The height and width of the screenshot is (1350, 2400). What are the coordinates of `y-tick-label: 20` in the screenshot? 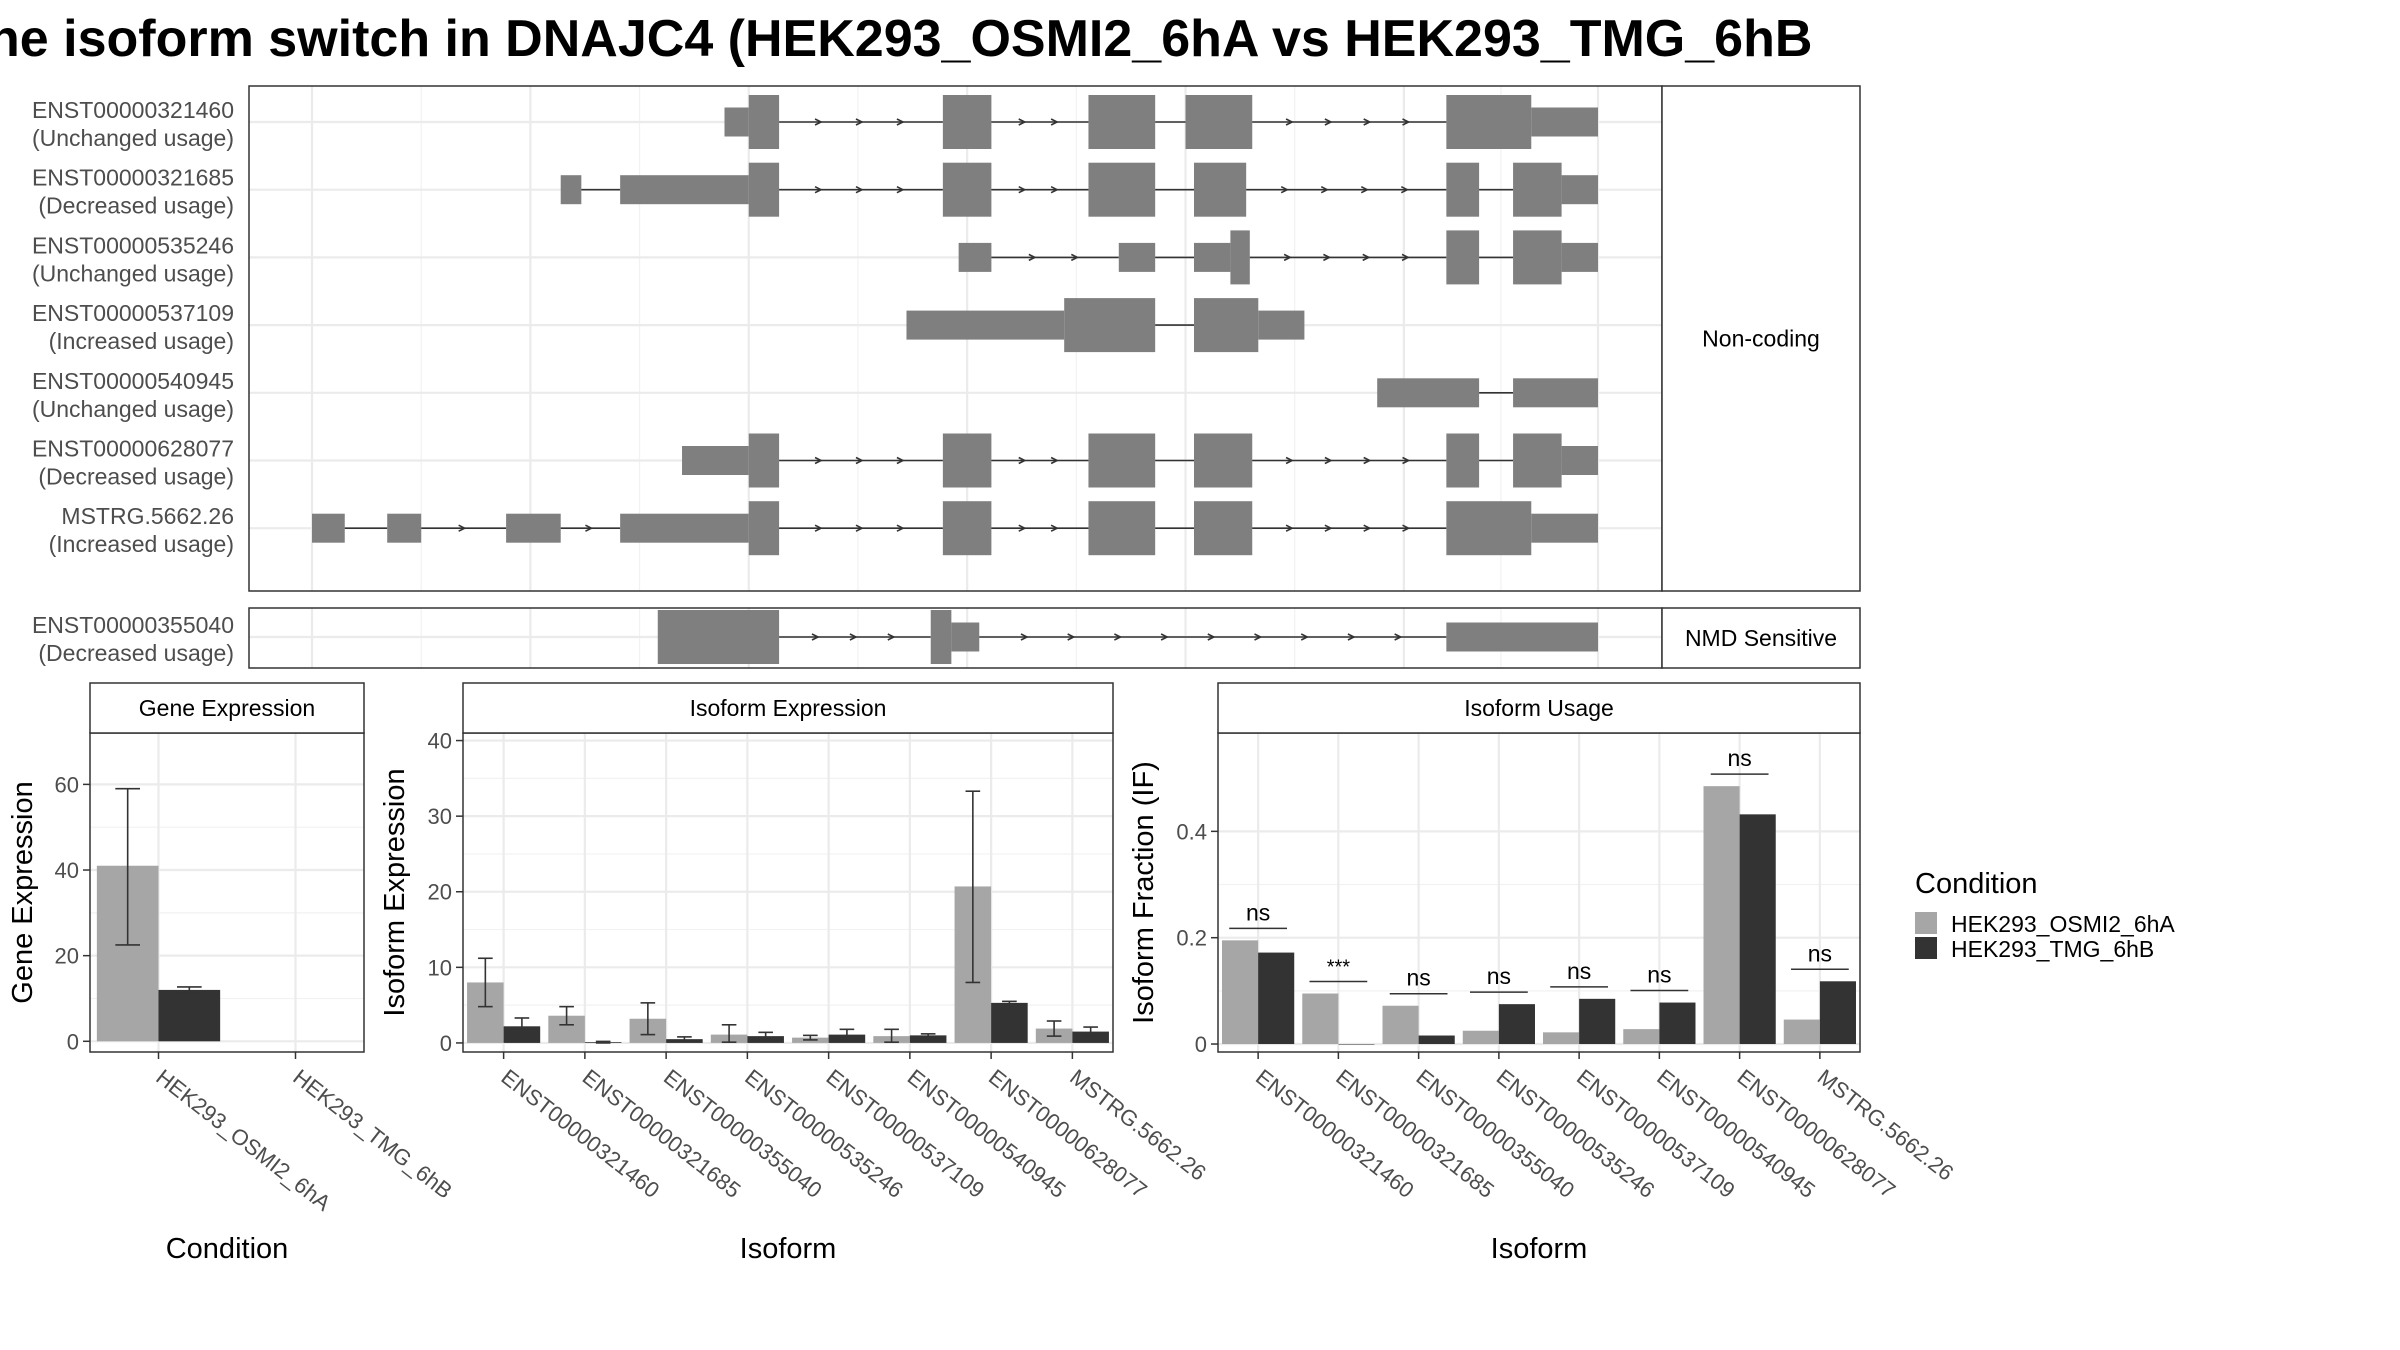 It's located at (67, 956).